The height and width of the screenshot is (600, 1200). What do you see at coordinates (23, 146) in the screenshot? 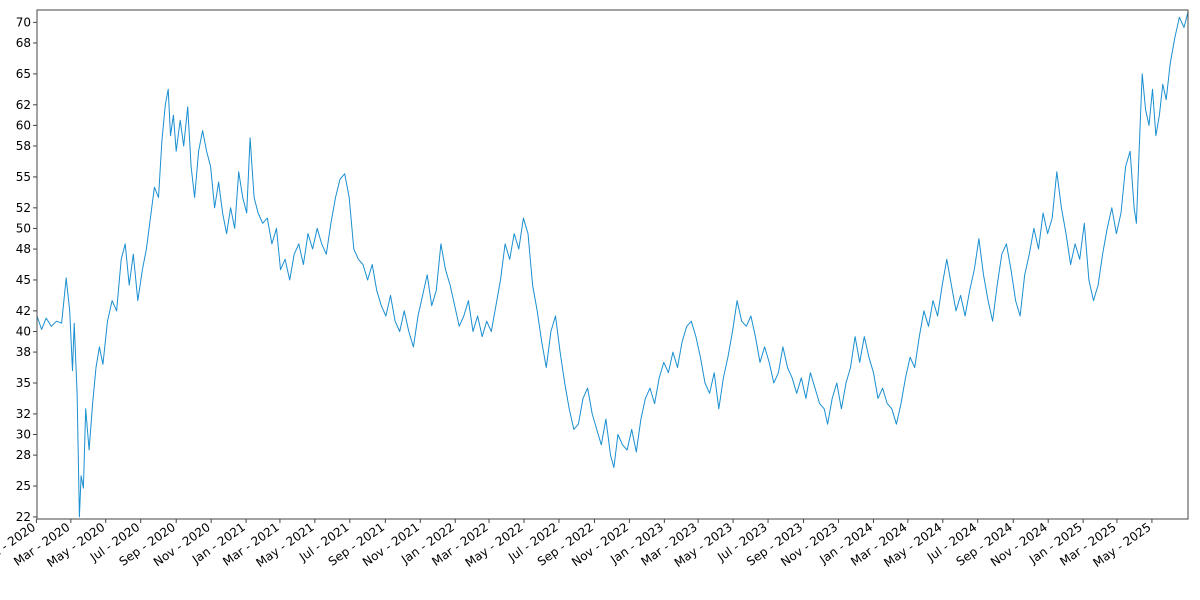
I see `y-tick-label: 58` at bounding box center [23, 146].